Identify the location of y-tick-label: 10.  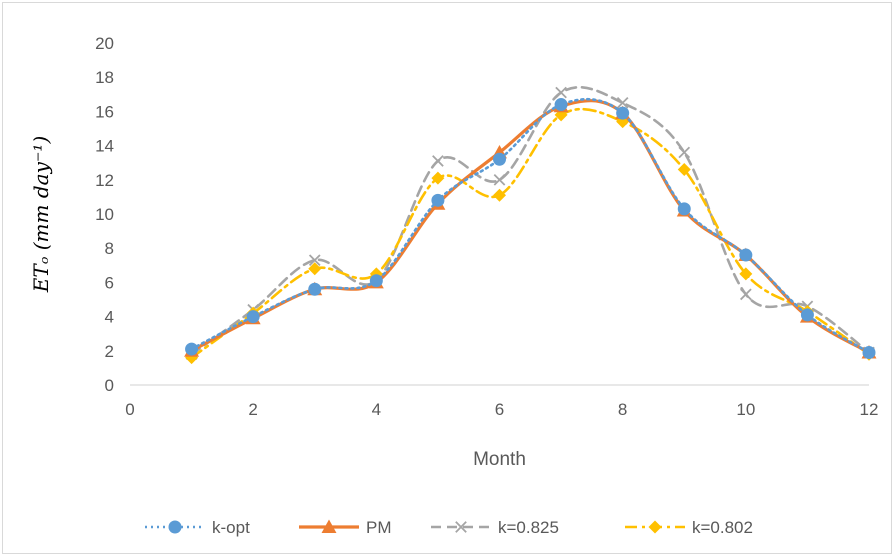
(104, 214).